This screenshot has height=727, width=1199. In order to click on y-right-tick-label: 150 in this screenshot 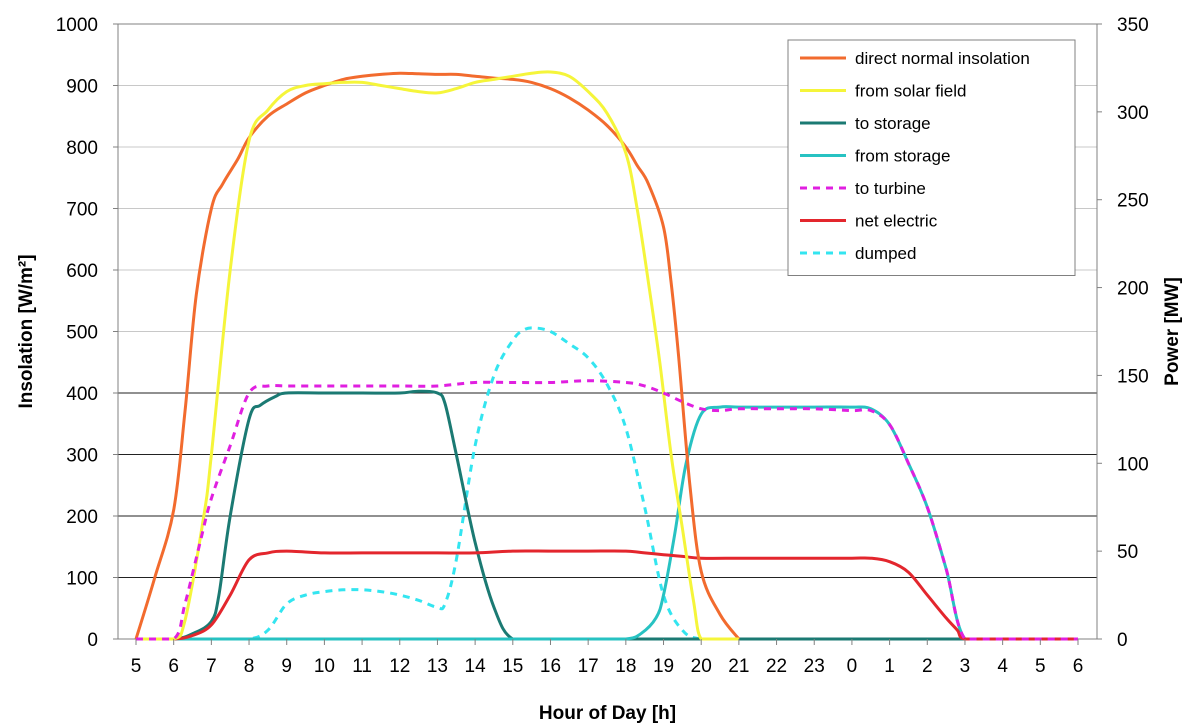, I will do `click(1133, 376)`.